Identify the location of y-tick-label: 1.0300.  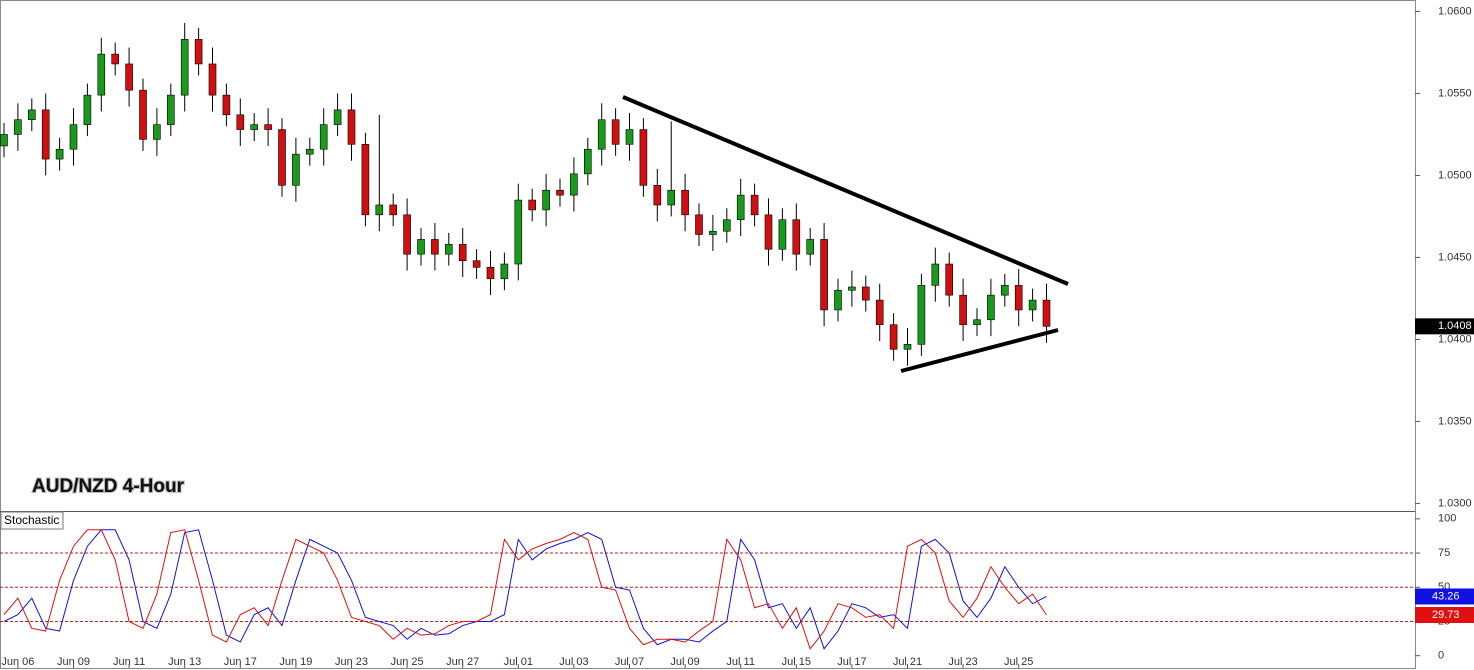
(1455, 503).